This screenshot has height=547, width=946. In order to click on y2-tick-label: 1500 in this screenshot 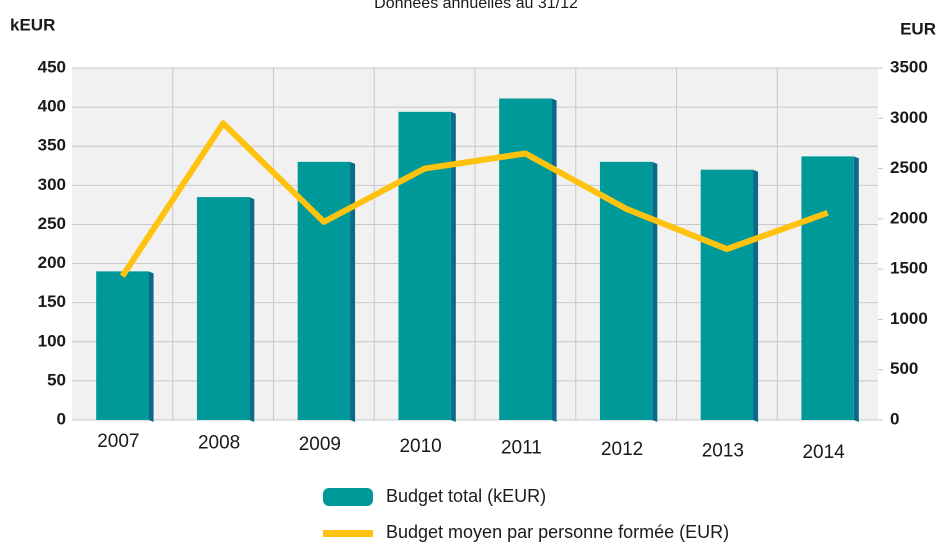, I will do `click(909, 268)`.